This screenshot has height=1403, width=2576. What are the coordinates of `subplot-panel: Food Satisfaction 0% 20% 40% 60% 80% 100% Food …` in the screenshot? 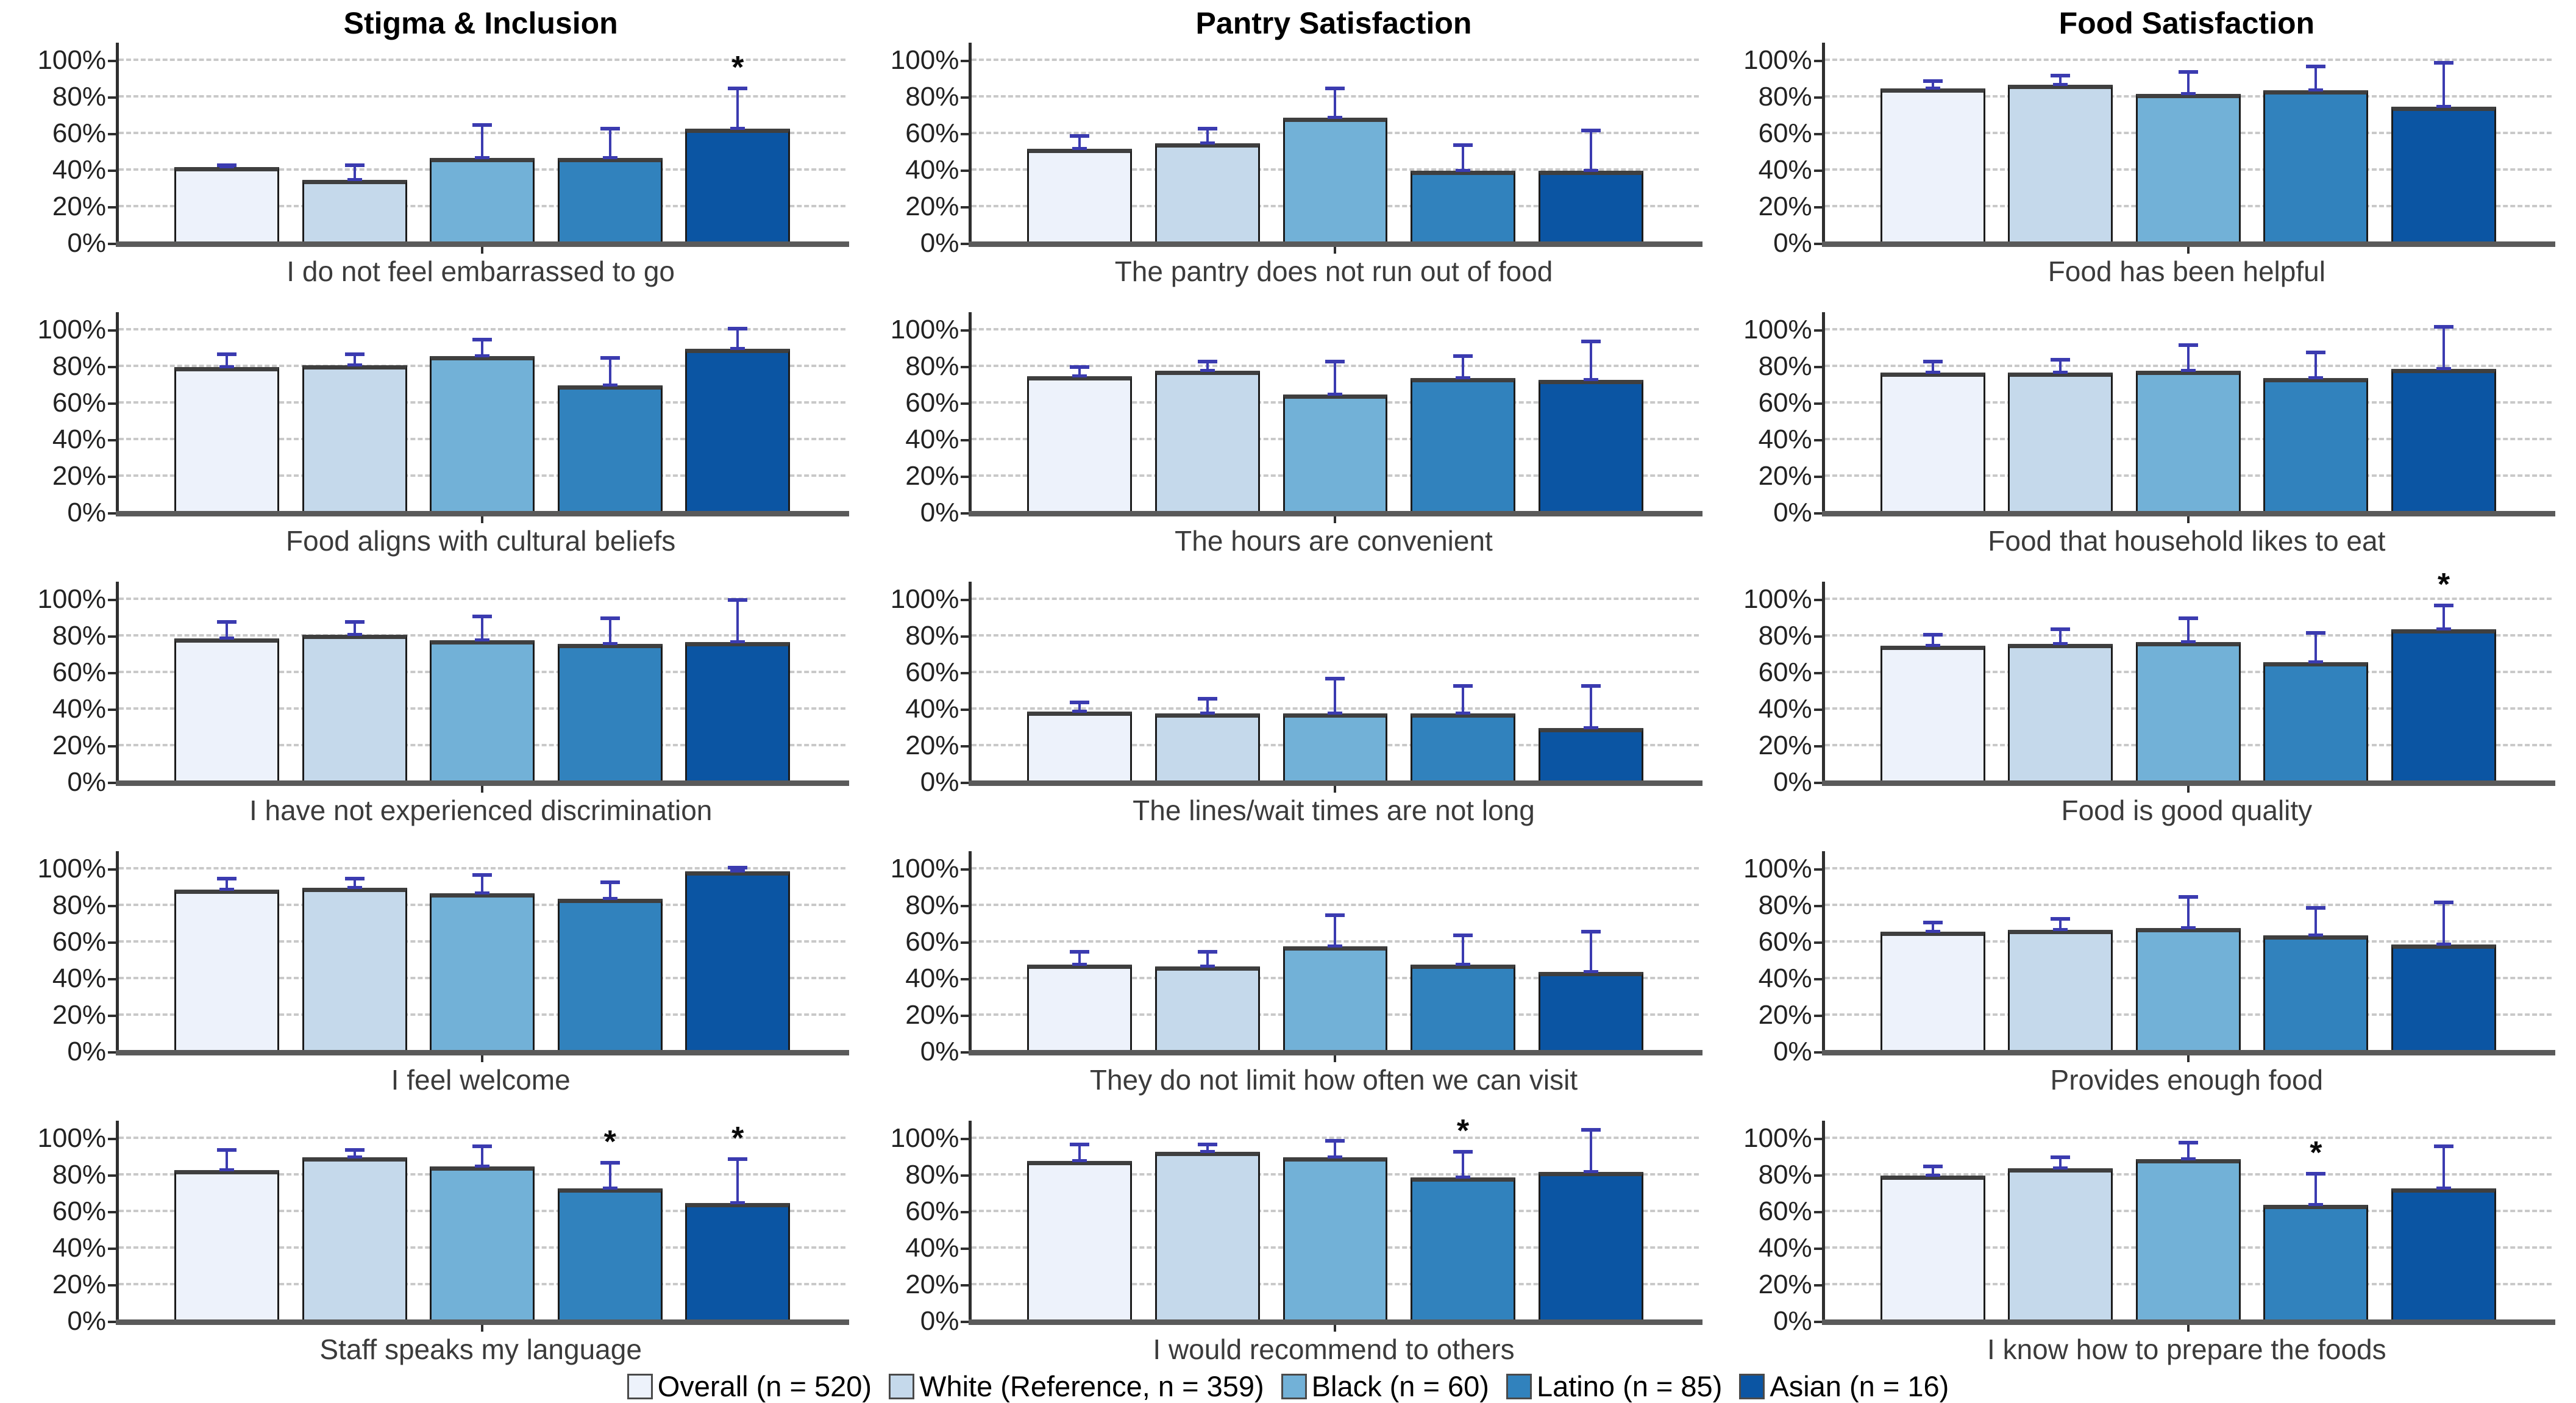 It's located at (2141, 147).